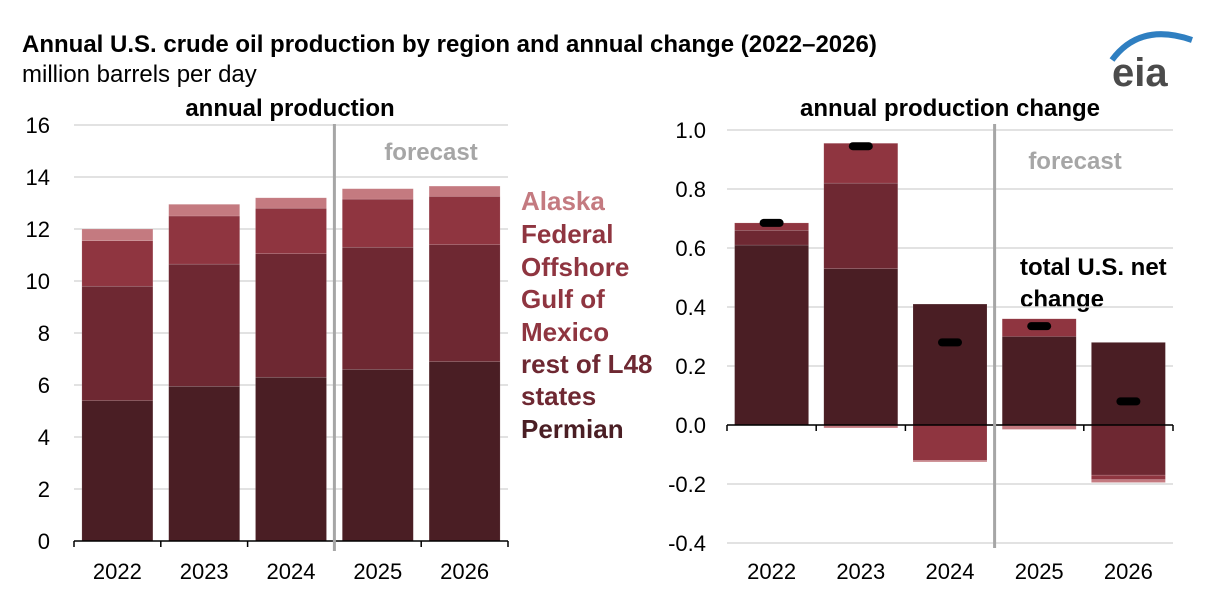  Describe the element at coordinates (289, 108) in the screenshot. I see `production-panel-title: annual production` at that location.